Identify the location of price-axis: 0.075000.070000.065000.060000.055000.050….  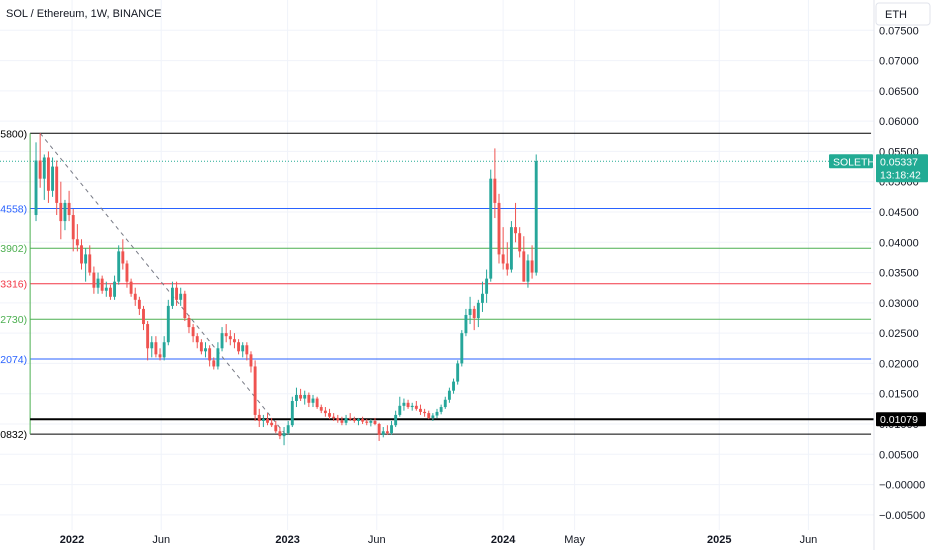
(902, 273).